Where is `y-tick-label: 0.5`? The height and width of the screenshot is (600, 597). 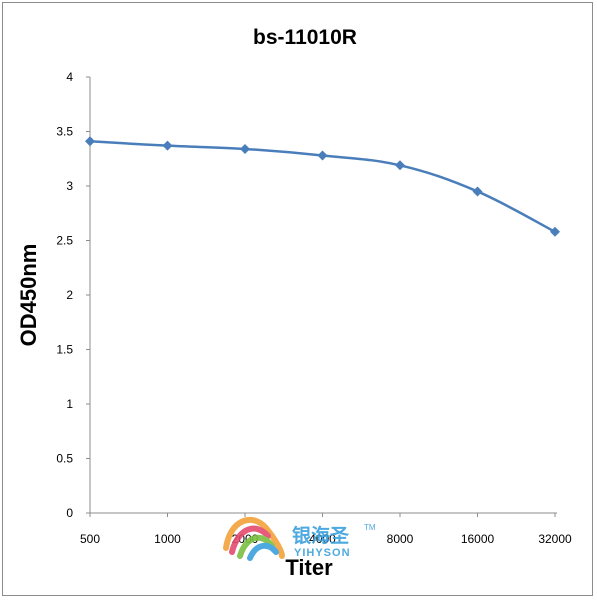 y-tick-label: 0.5 is located at coordinates (64, 459).